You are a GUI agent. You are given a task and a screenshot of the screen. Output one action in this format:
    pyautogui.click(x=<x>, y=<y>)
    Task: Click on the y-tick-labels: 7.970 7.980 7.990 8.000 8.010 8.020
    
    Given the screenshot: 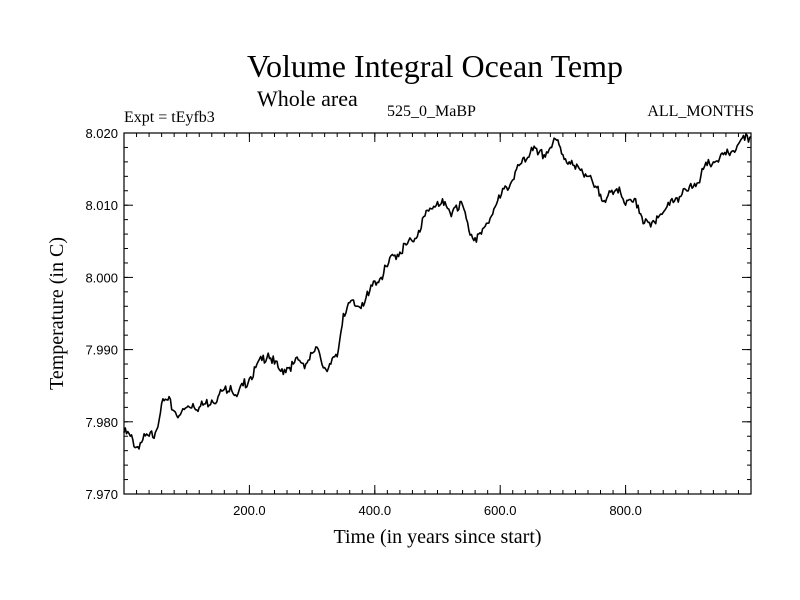 What is the action you would take?
    pyautogui.click(x=101, y=314)
    